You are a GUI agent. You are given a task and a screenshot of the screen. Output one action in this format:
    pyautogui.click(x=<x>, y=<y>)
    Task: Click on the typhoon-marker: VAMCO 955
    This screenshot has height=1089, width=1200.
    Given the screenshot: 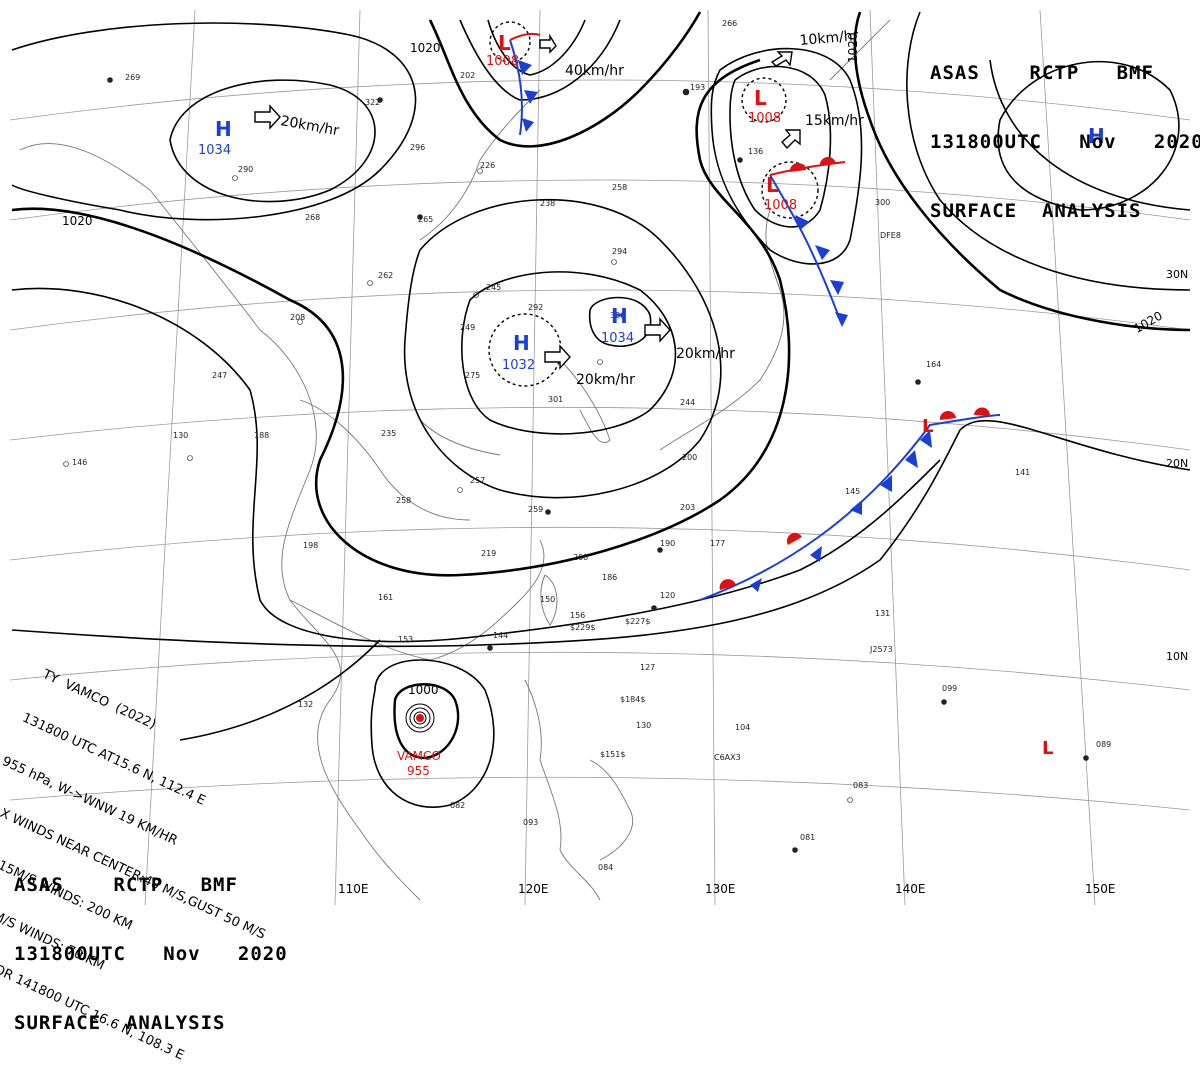 What is the action you would take?
    pyautogui.click(x=419, y=746)
    